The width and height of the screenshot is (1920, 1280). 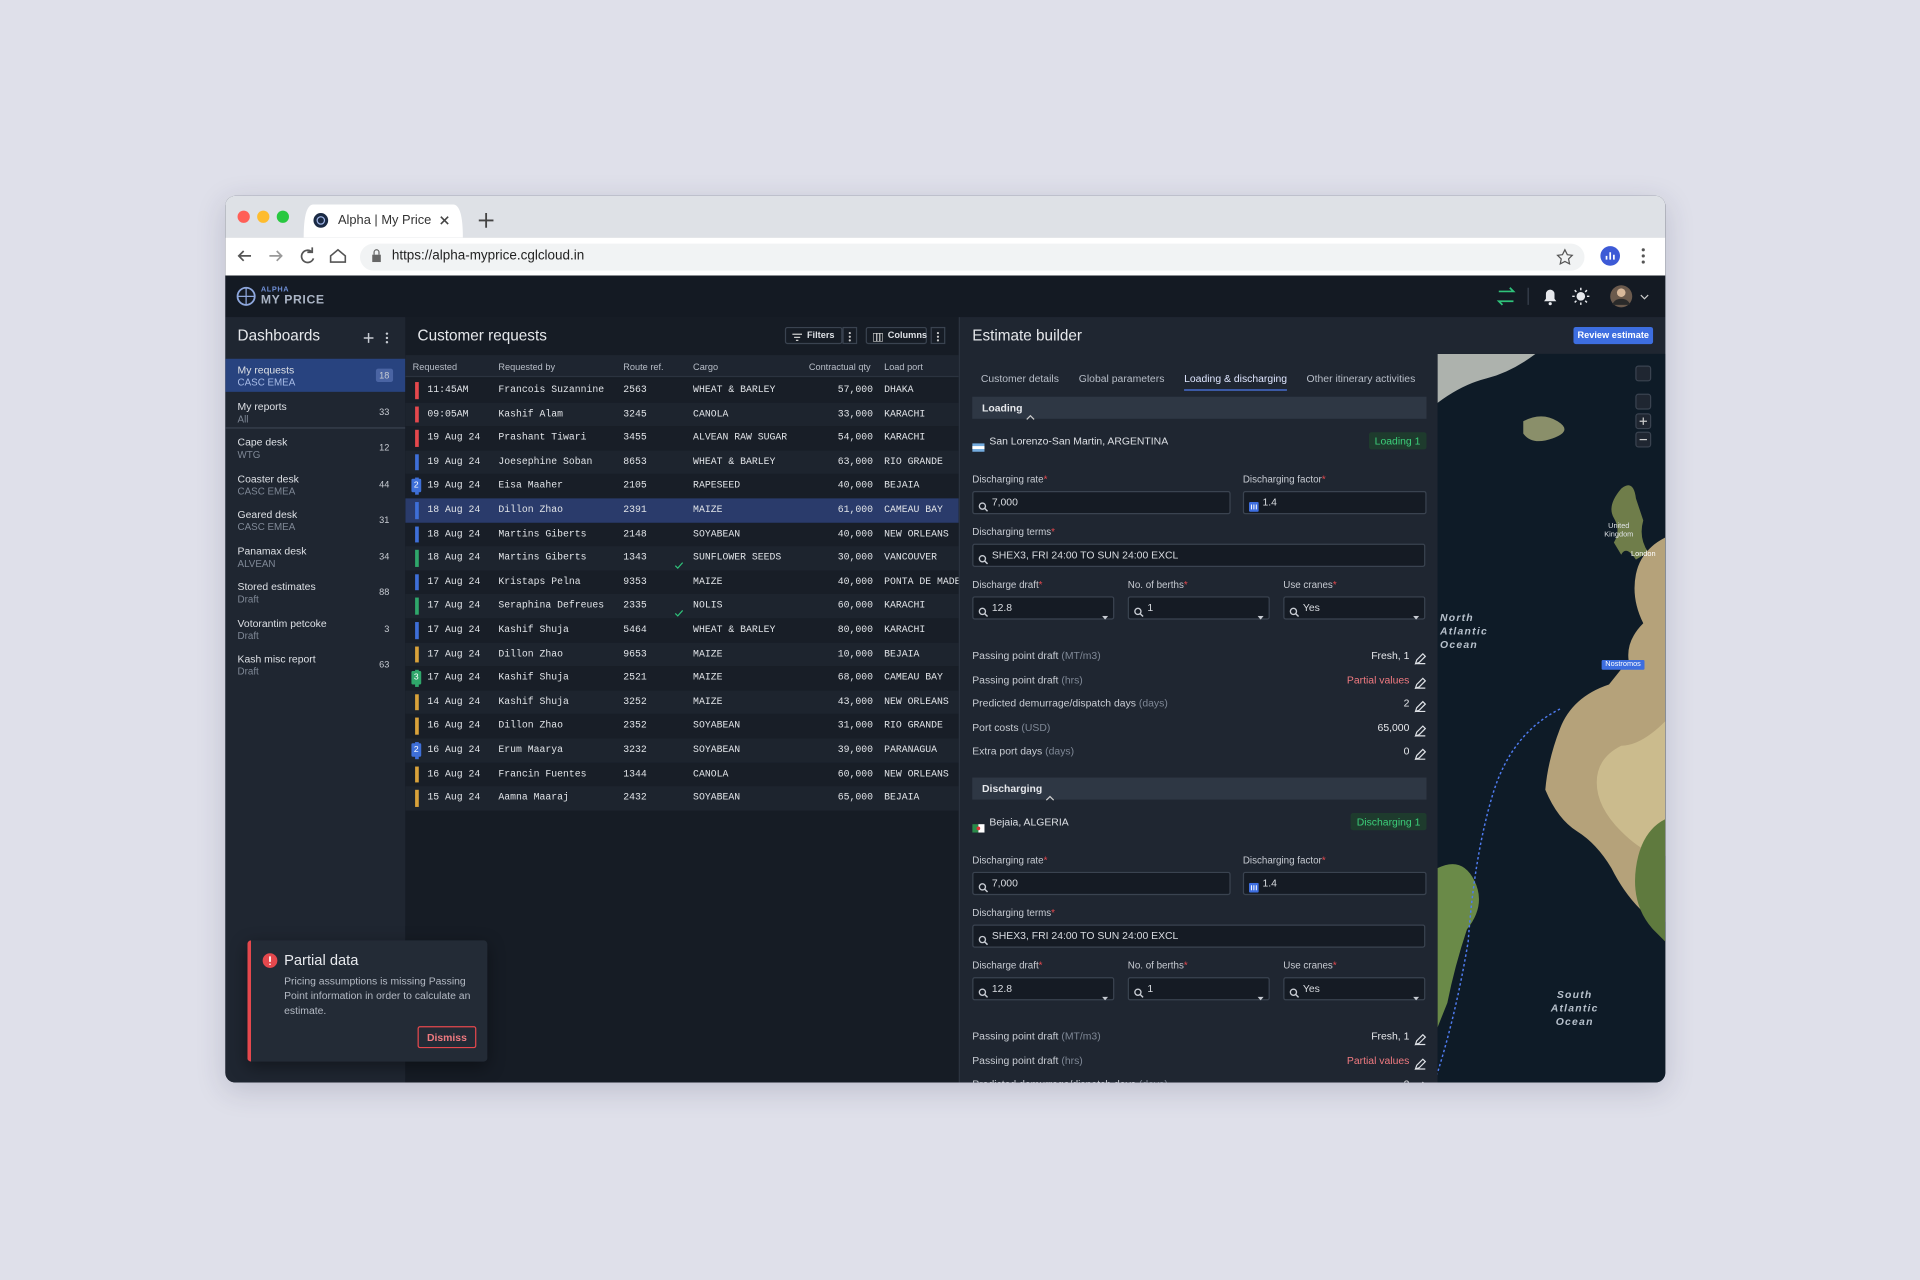 What do you see at coordinates (1199, 407) in the screenshot?
I see `section-header: Loading` at bounding box center [1199, 407].